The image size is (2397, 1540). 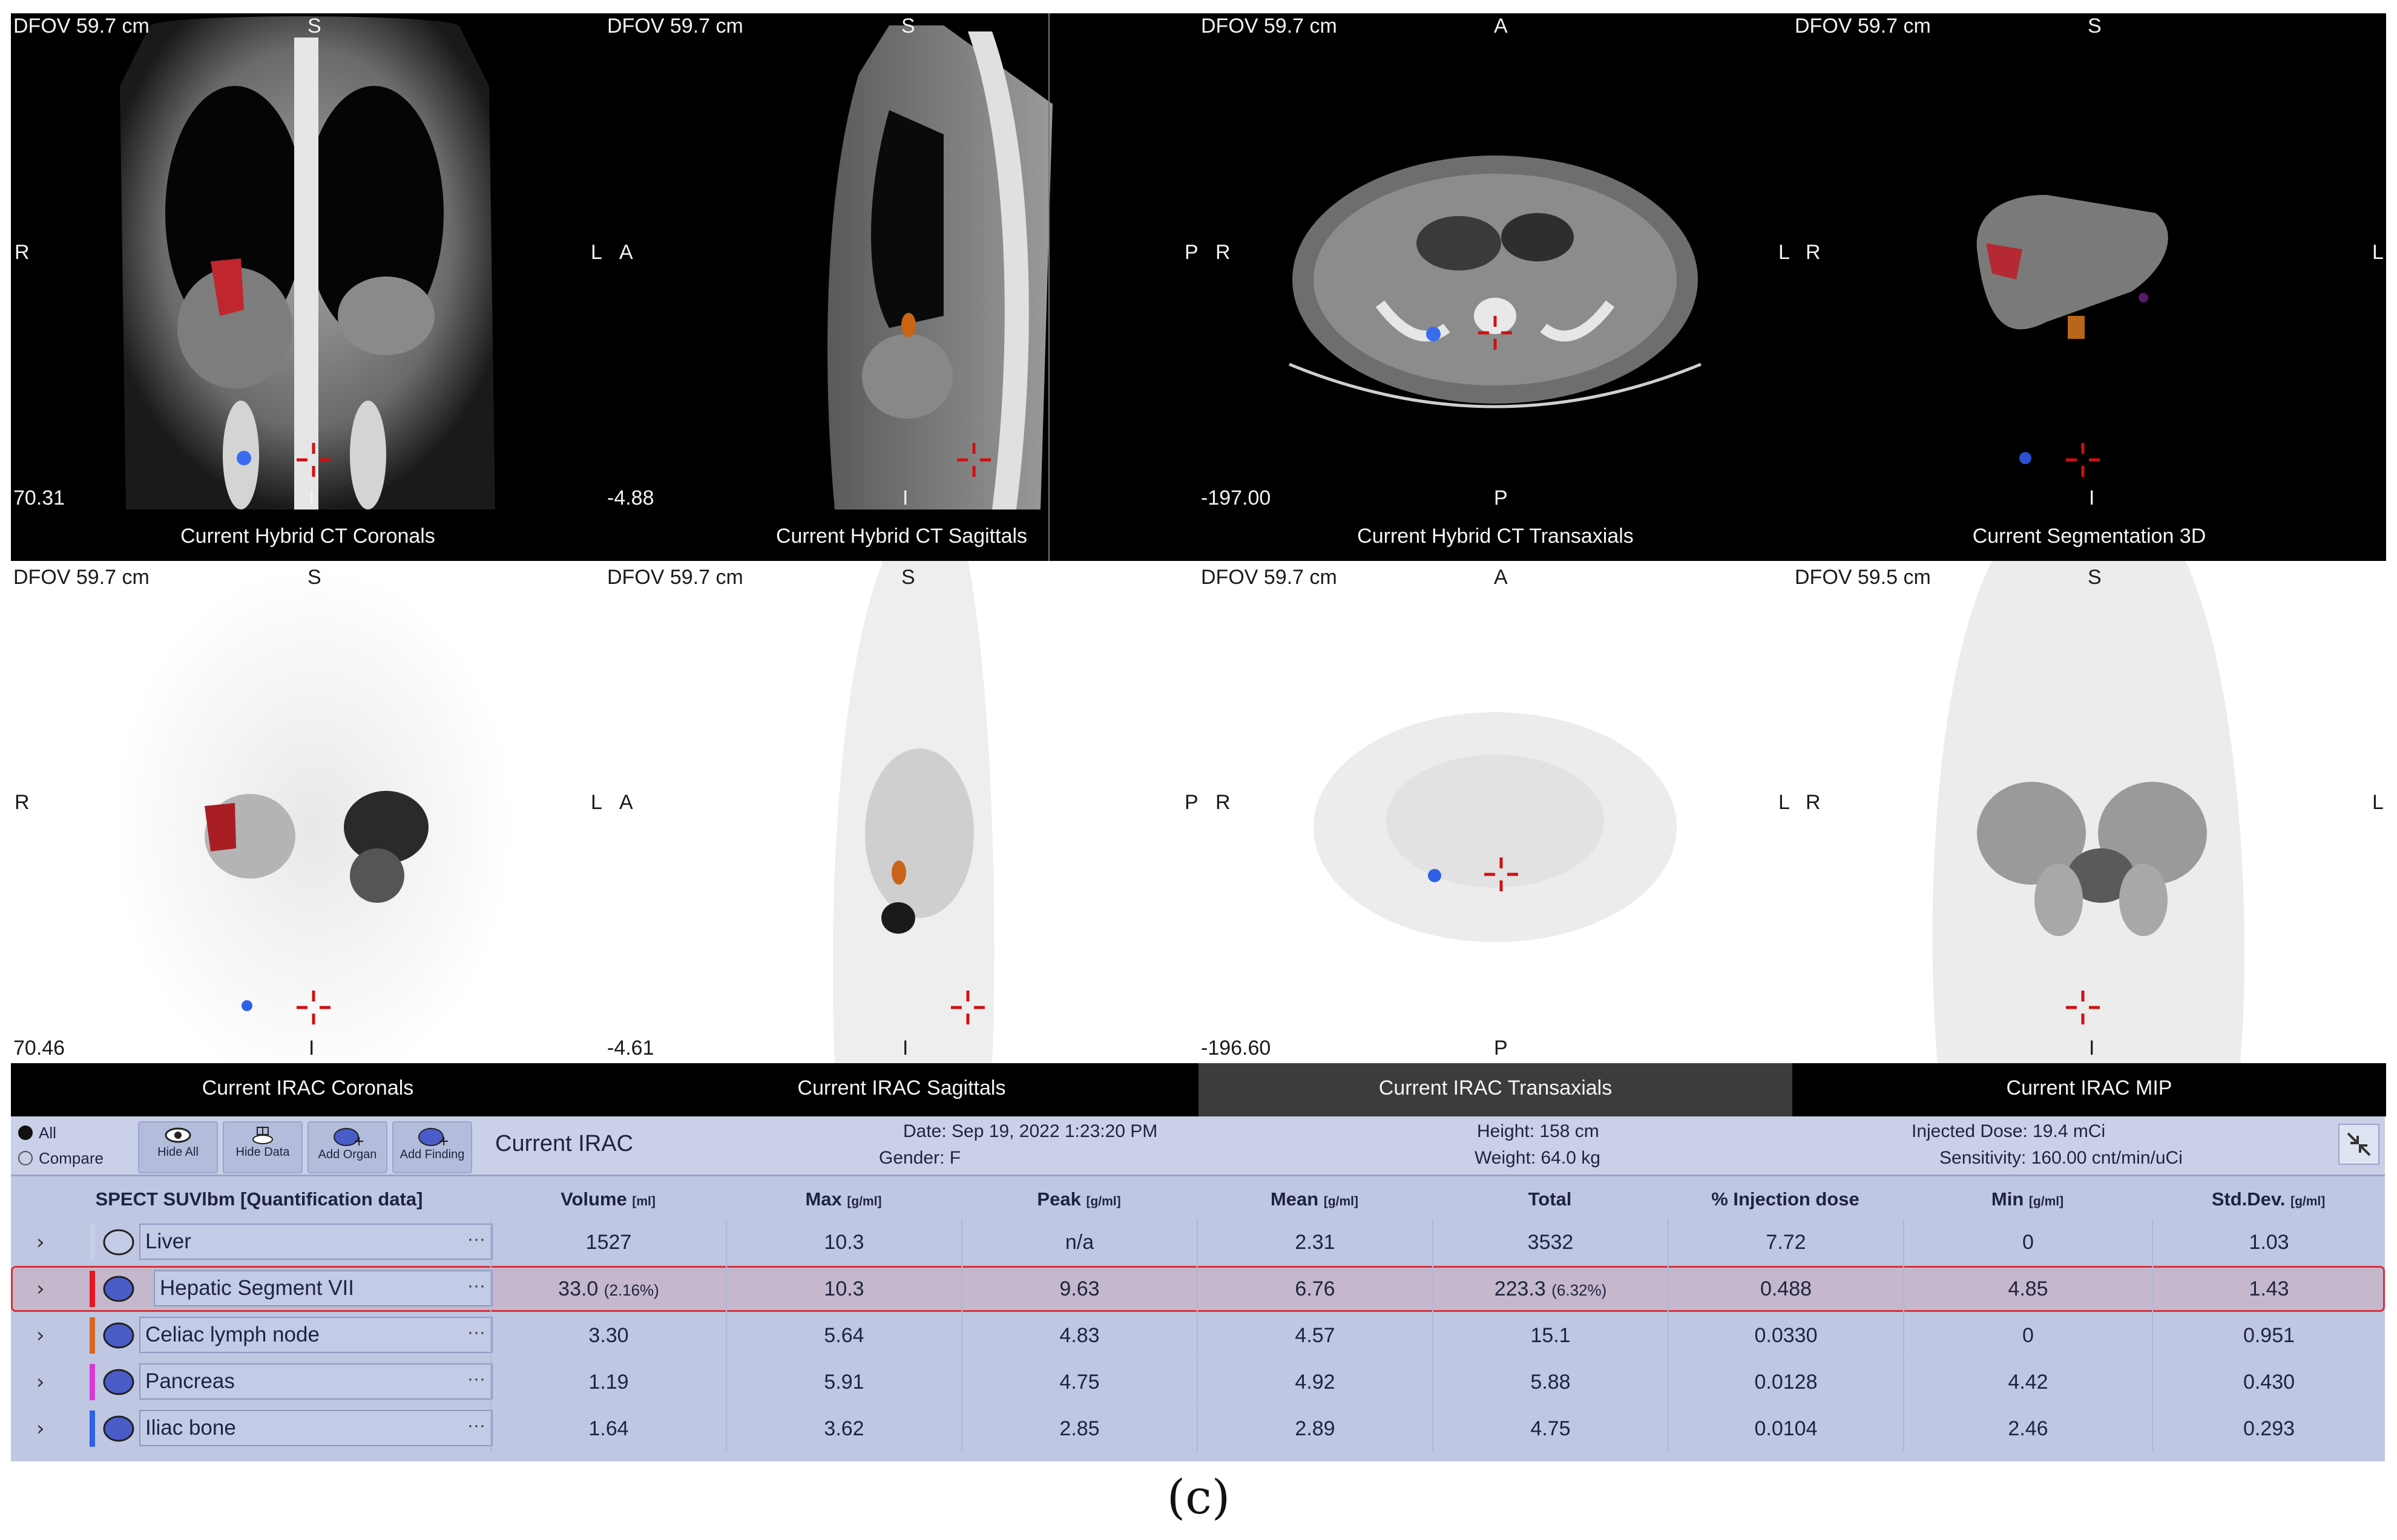 What do you see at coordinates (1079, 1242) in the screenshot?
I see `cell-peak: n/a` at bounding box center [1079, 1242].